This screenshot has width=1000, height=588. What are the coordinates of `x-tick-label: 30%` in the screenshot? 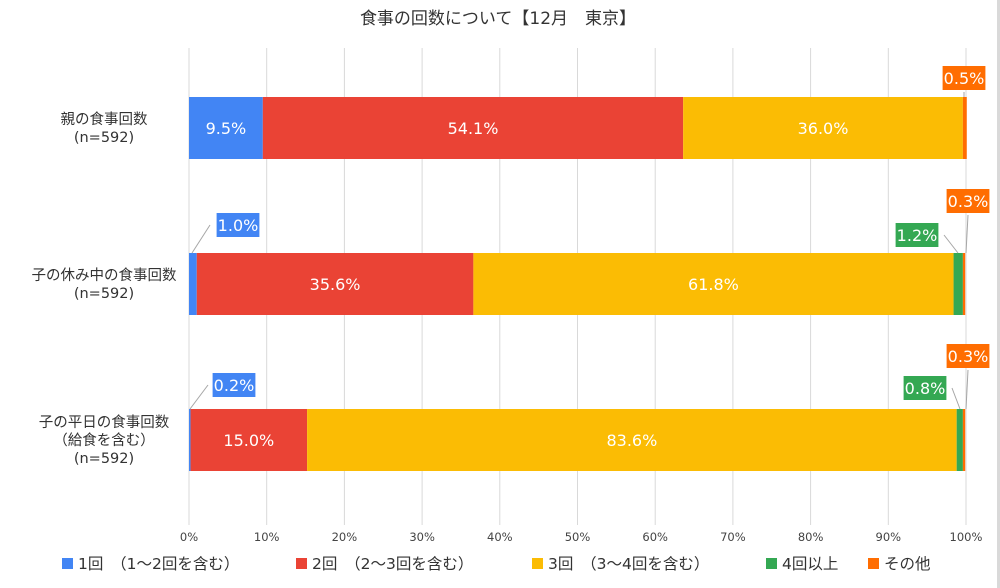 It's located at (422, 537).